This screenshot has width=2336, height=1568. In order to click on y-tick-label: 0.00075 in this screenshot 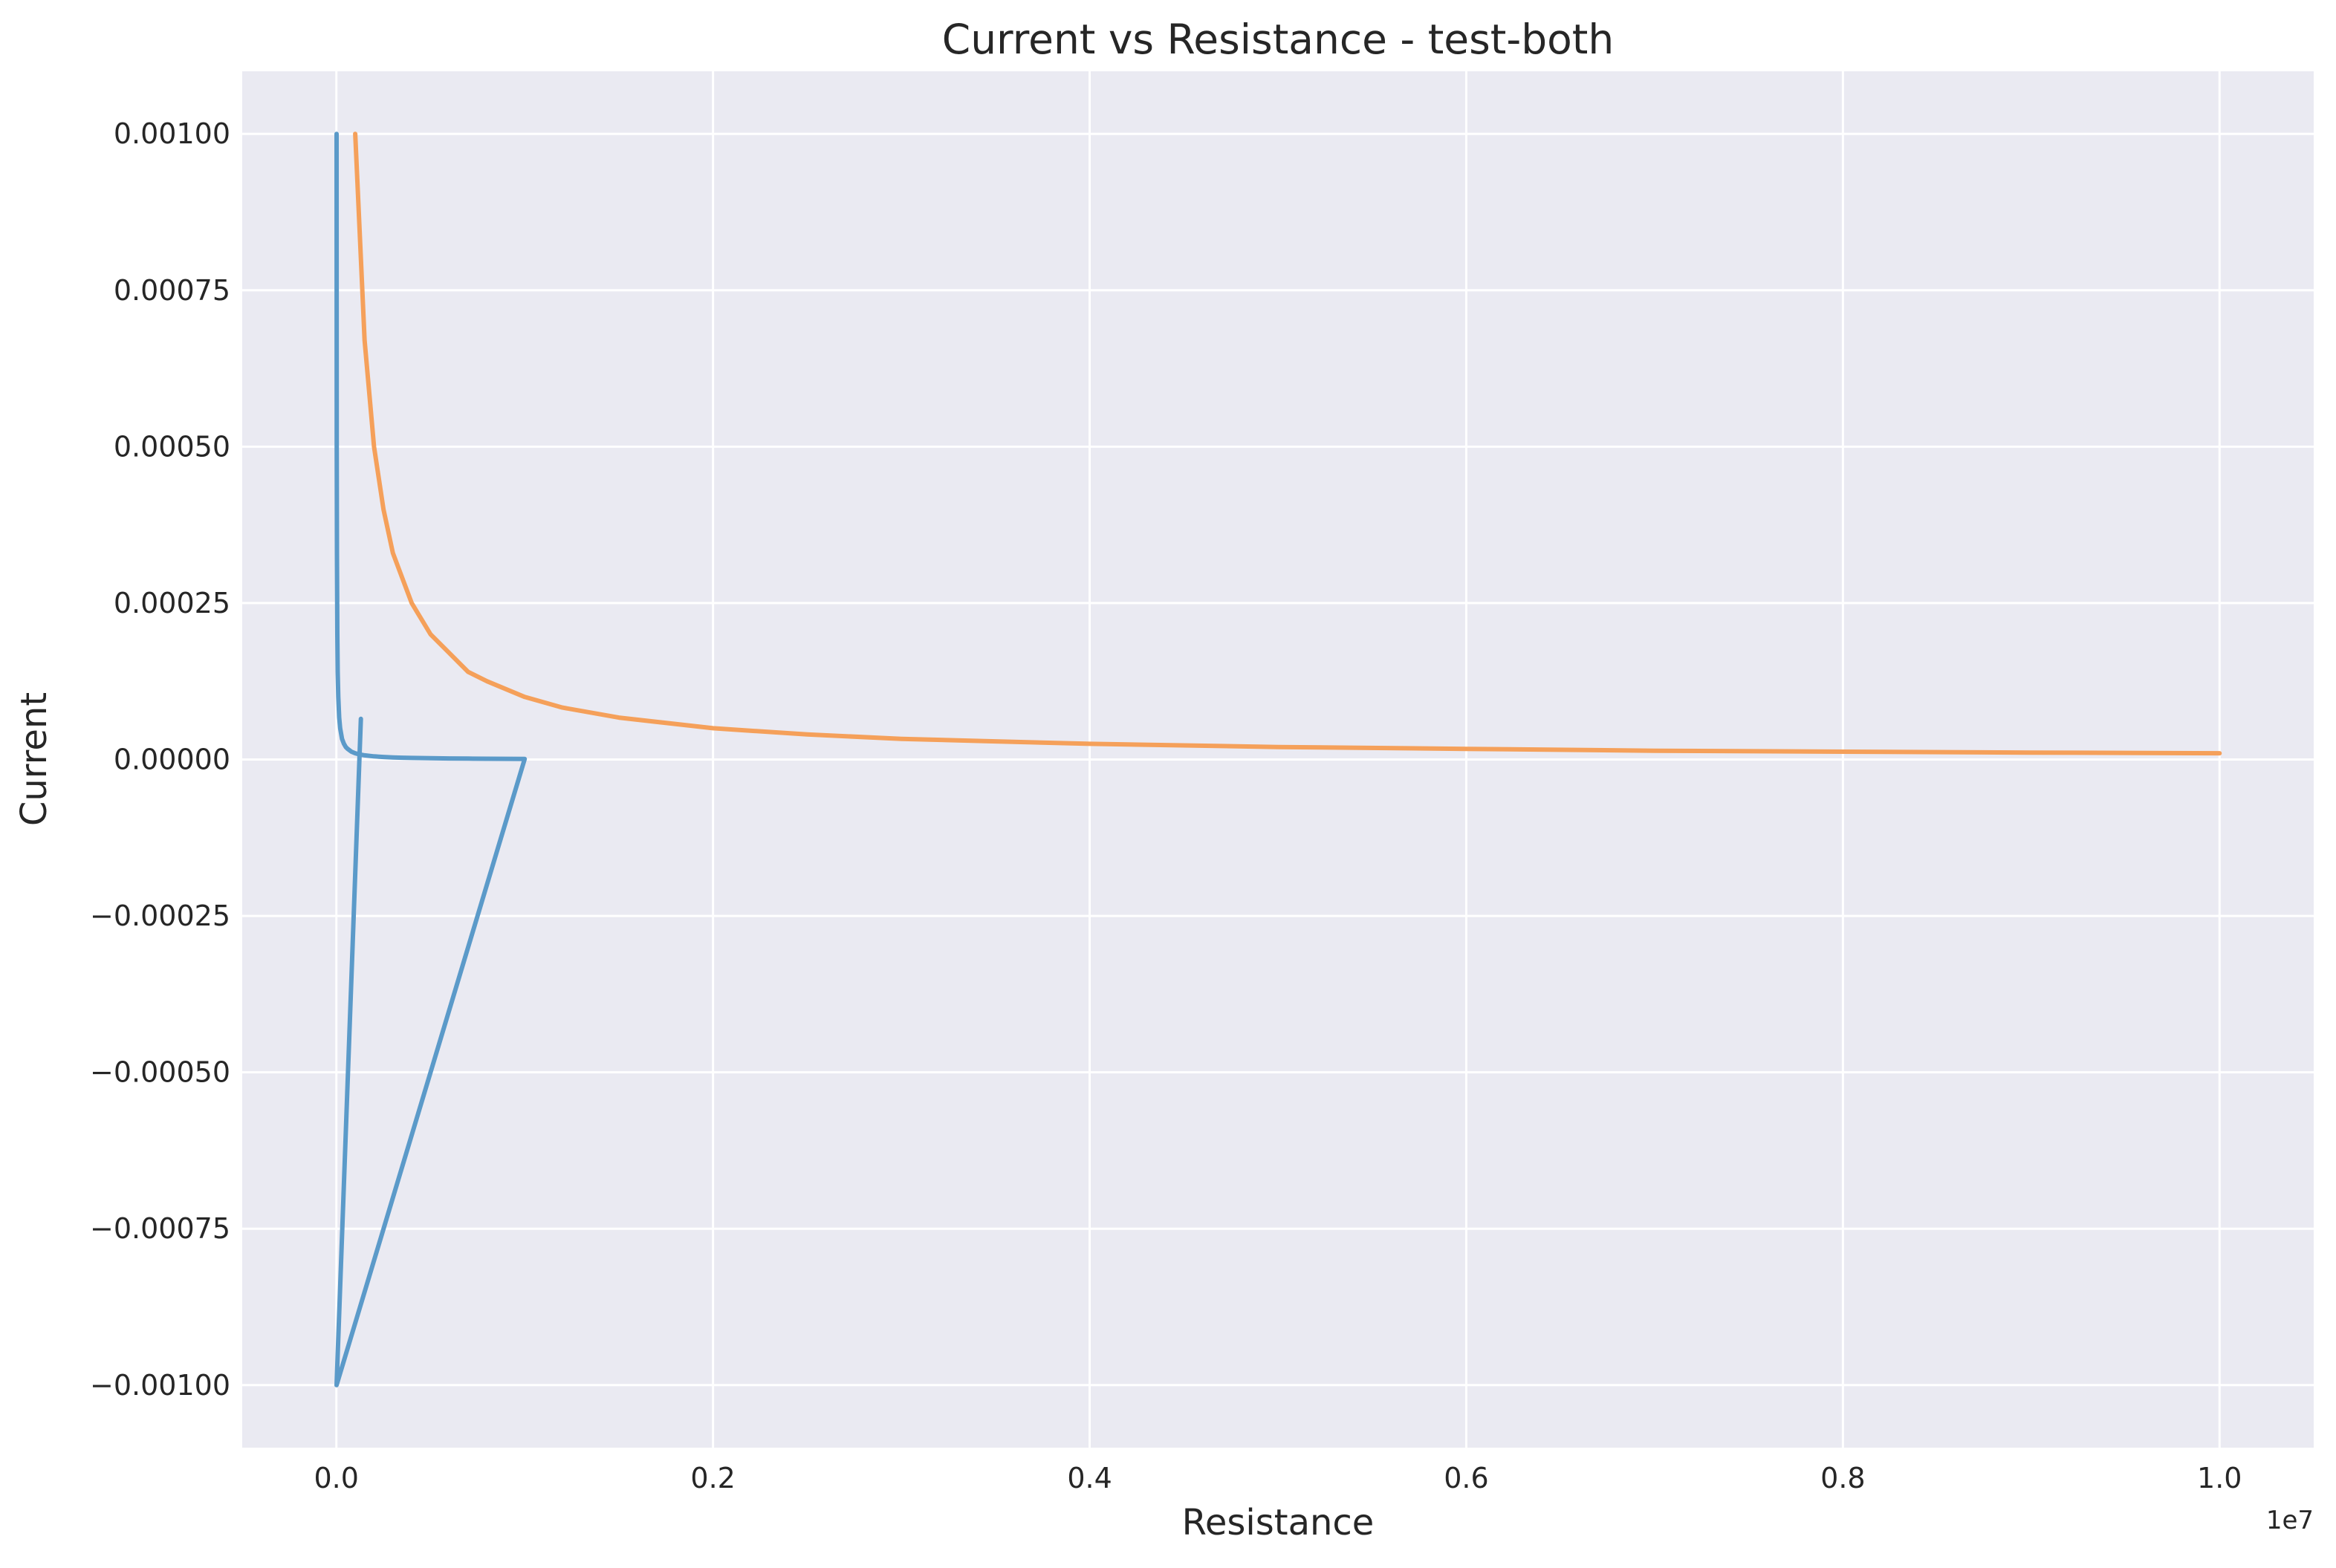, I will do `click(172, 291)`.